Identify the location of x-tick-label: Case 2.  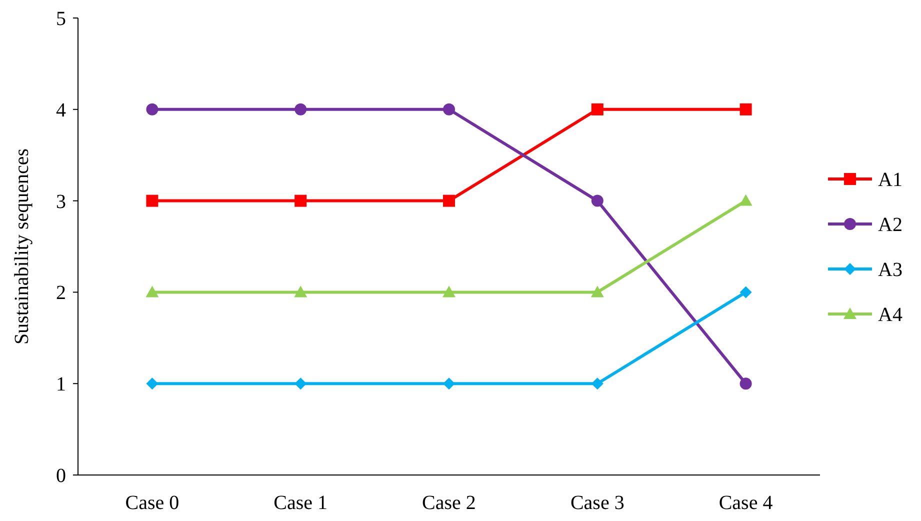
(449, 503).